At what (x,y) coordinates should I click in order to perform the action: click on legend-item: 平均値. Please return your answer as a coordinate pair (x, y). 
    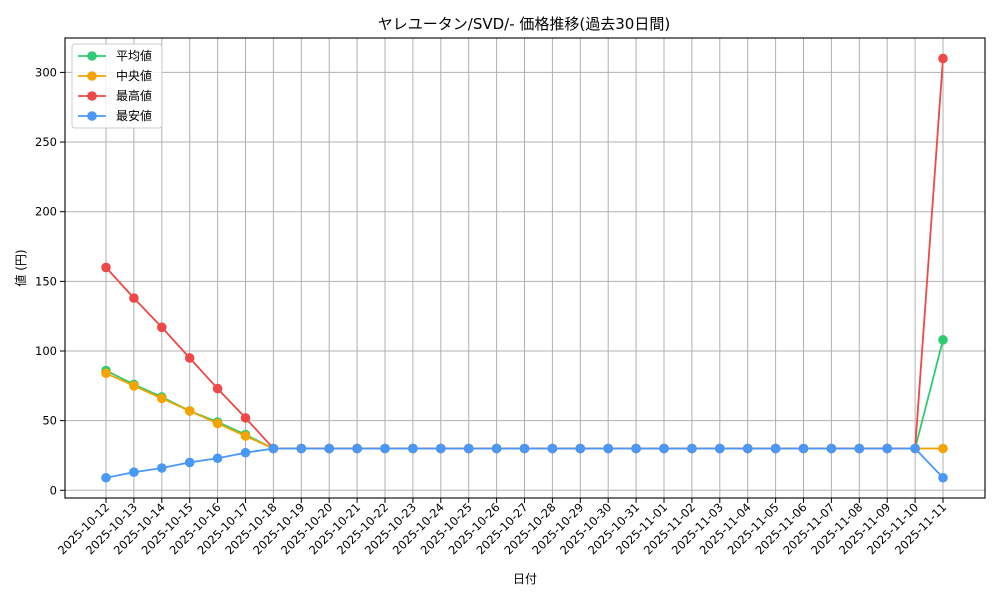
    Looking at the image, I should click on (115, 55).